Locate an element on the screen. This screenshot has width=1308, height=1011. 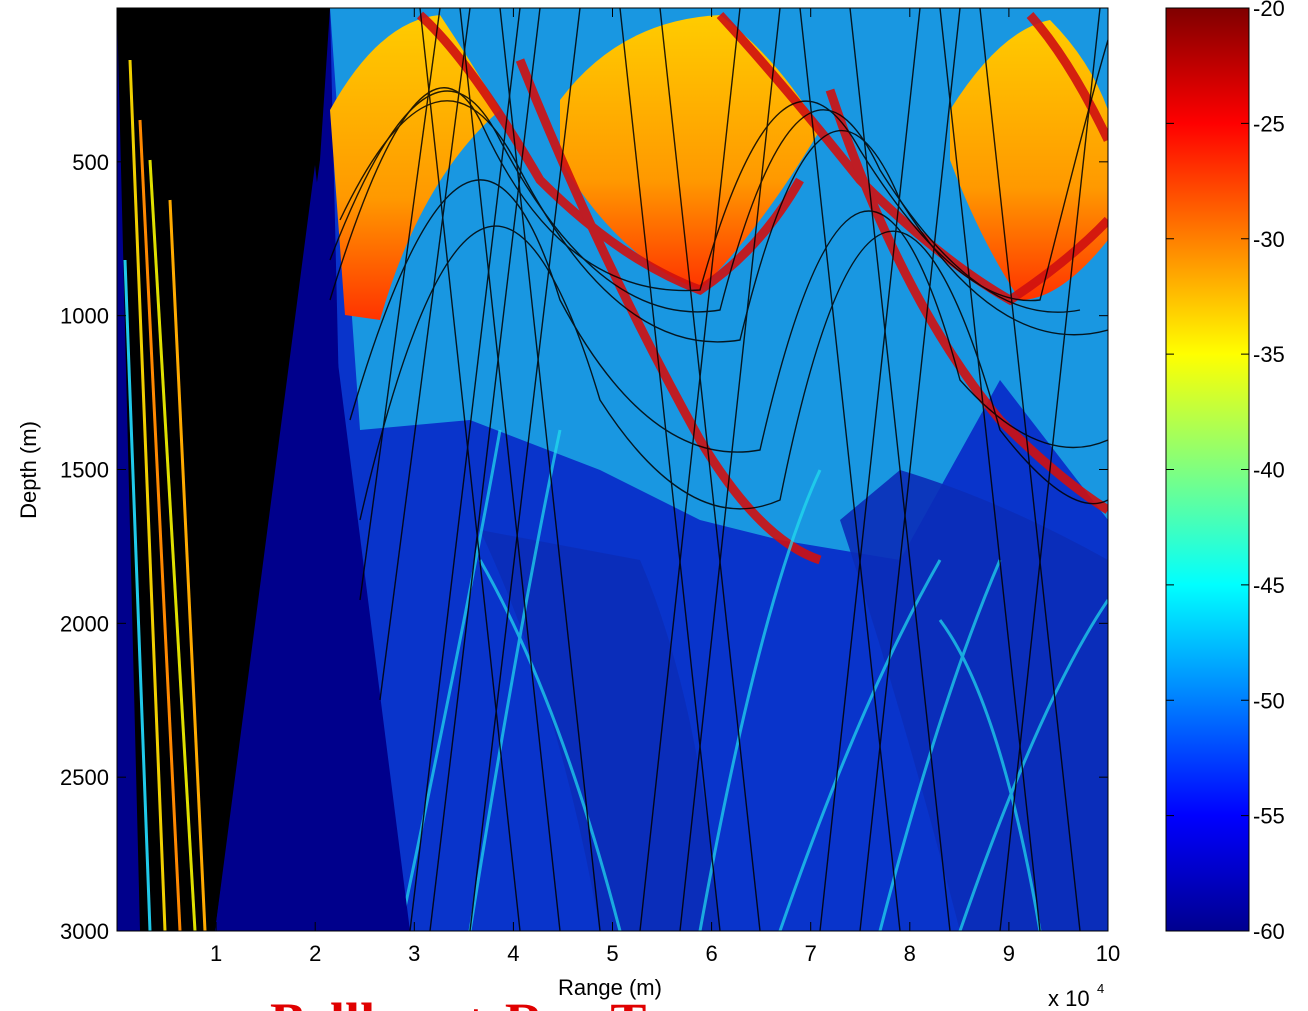
colorbar-tick-label: -40 is located at coordinates (1269, 470).